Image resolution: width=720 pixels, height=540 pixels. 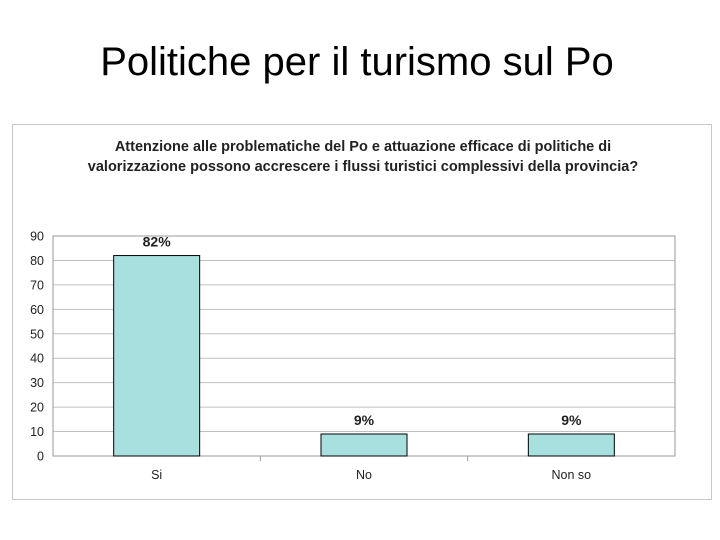 I want to click on x-tick-label: Si, so click(x=156, y=475).